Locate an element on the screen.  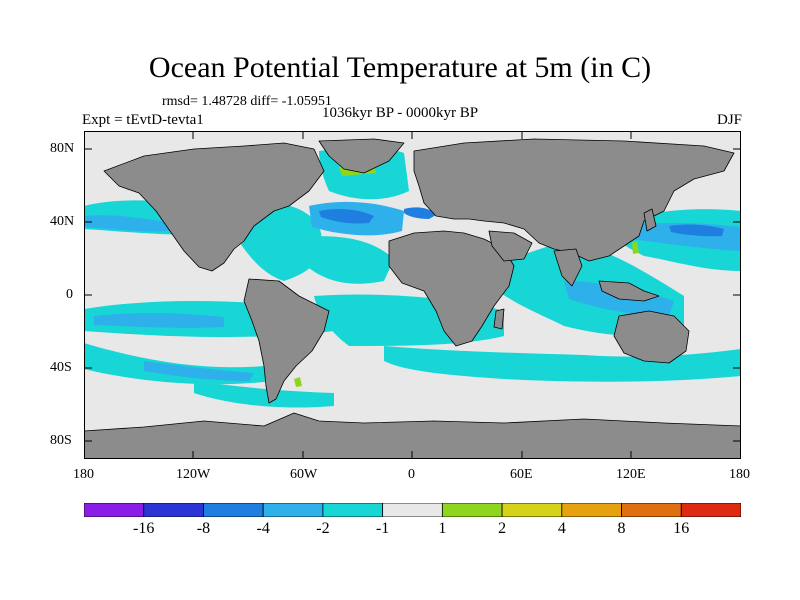
colorbar-label: -1 is located at coordinates (382, 528).